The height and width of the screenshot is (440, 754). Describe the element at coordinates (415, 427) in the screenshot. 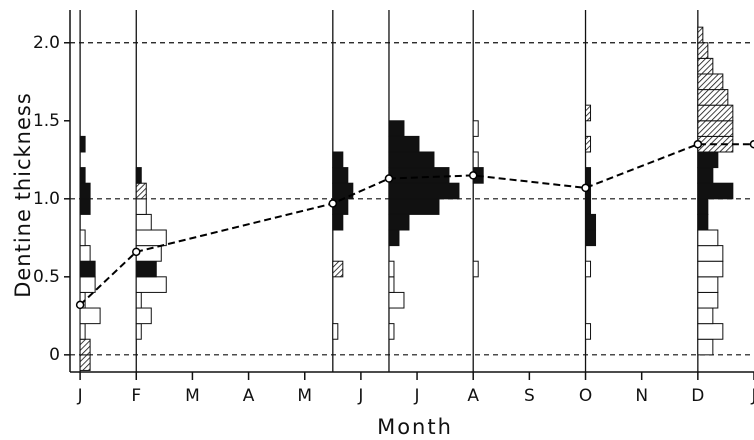

I see `x-axis-label: Month` at that location.